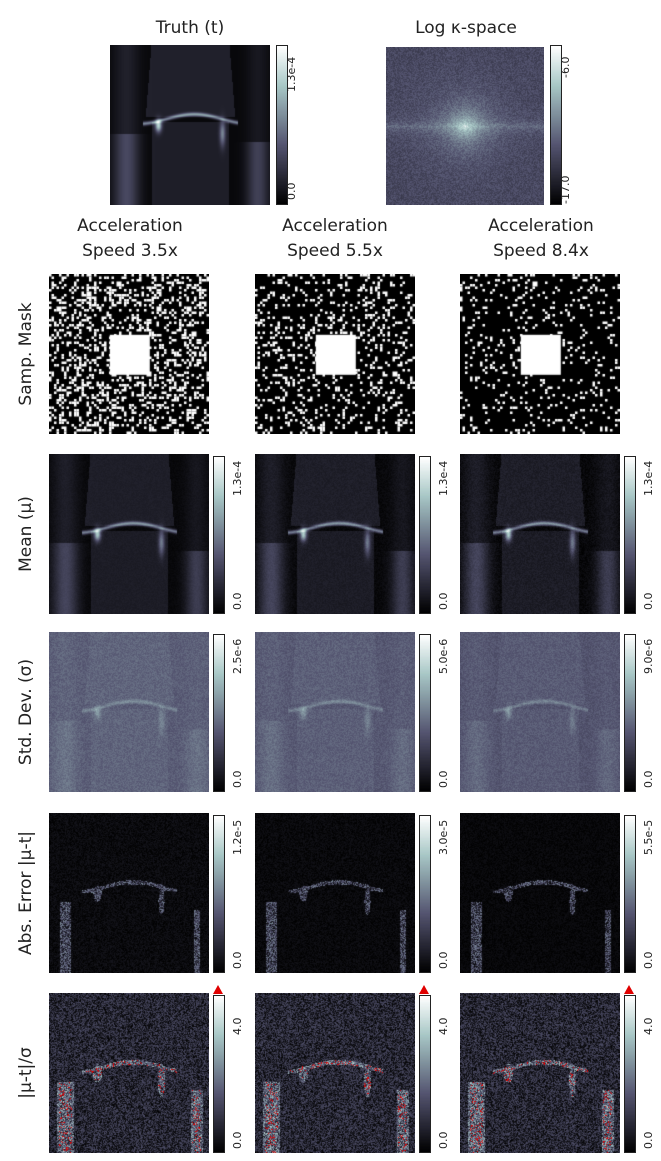 This screenshot has height=1161, width=661. I want to click on overflow-triangle-icon-col3, so click(629, 989).